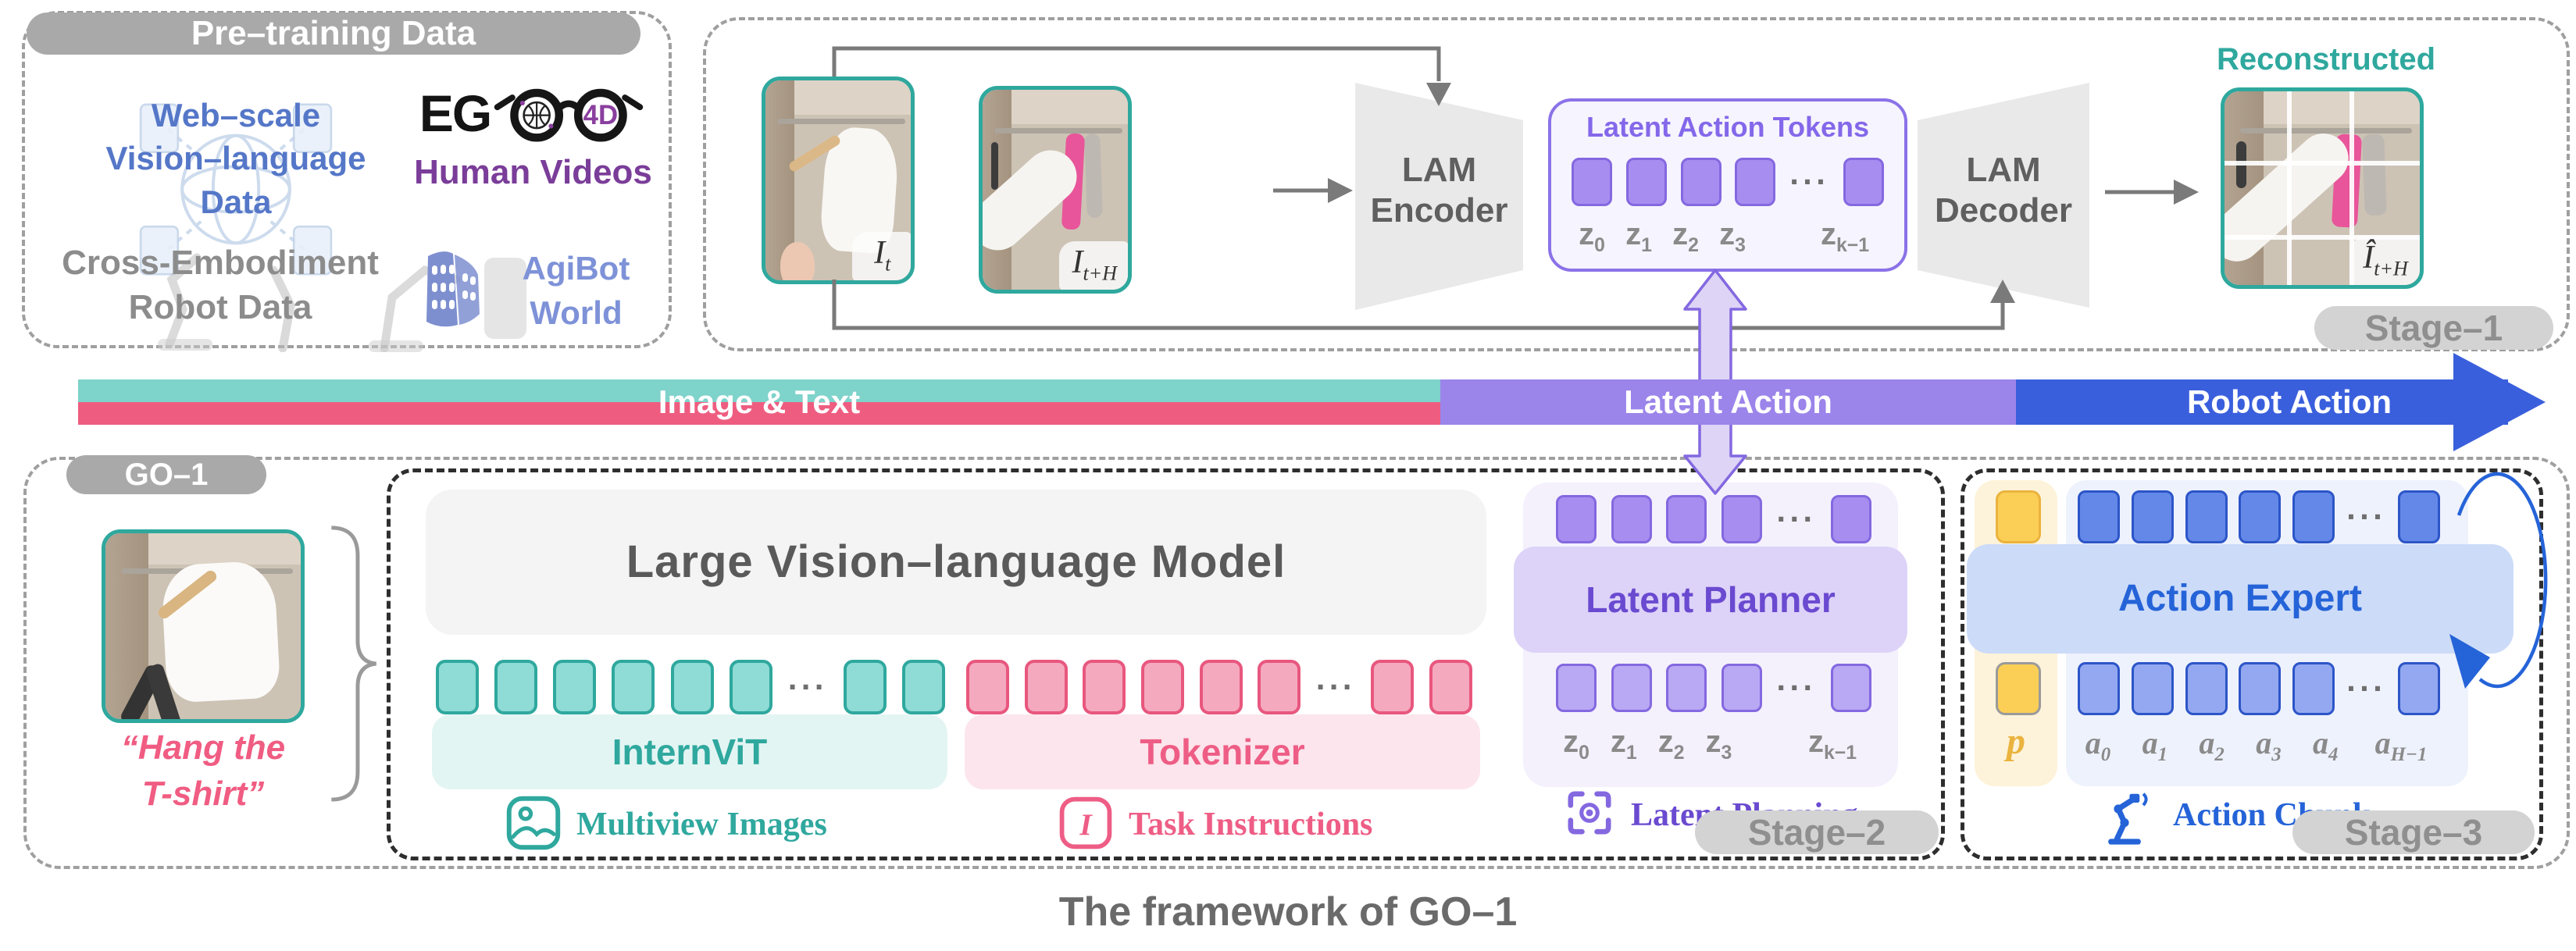  Describe the element at coordinates (220, 631) in the screenshot. I see `photo-tshirt` at that location.